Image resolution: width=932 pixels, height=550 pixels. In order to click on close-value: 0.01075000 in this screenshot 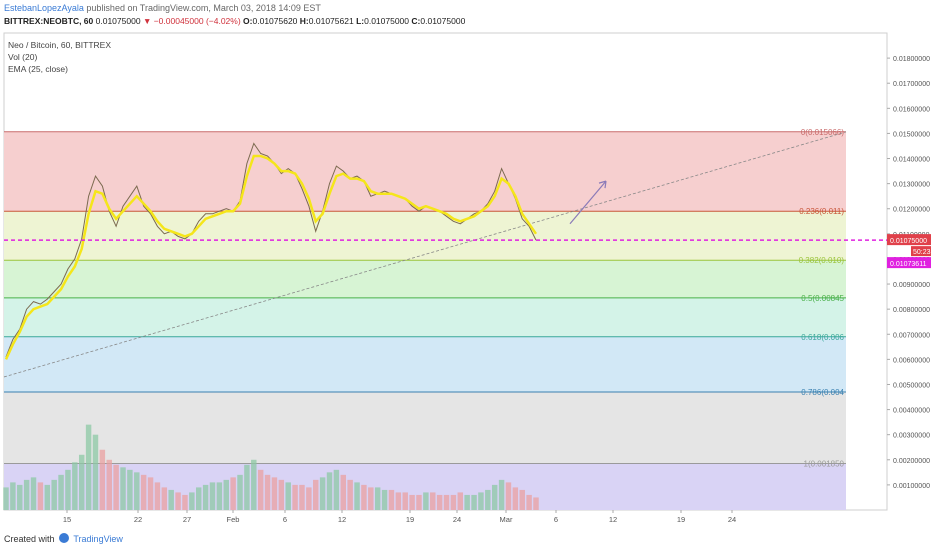, I will do `click(443, 21)`.